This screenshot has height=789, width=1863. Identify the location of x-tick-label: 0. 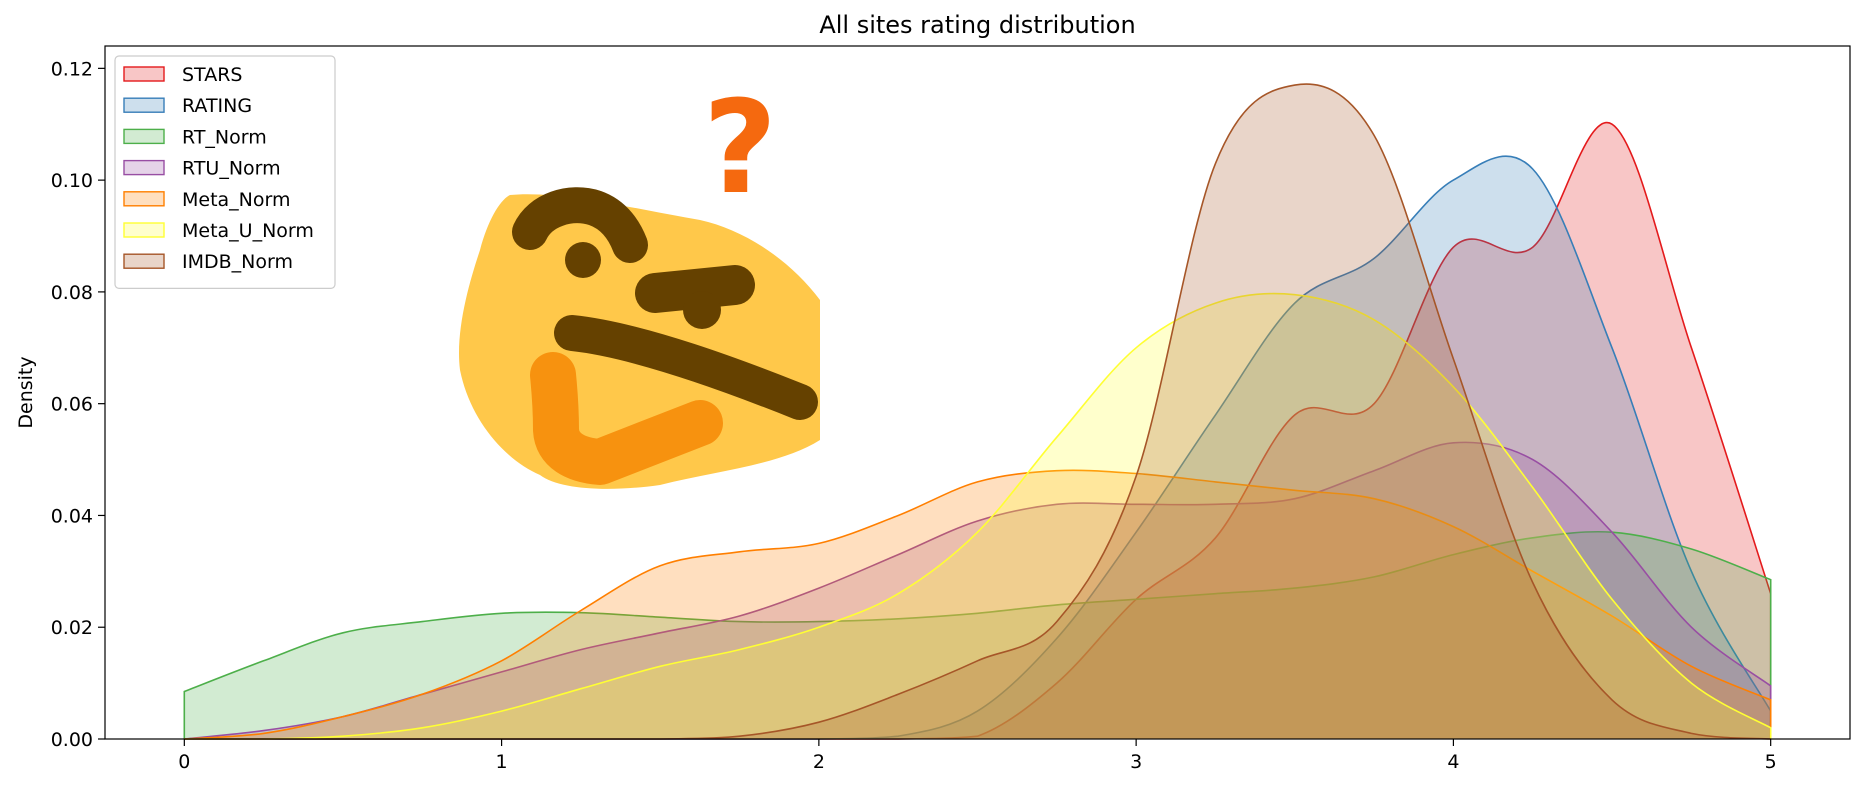
(184, 762).